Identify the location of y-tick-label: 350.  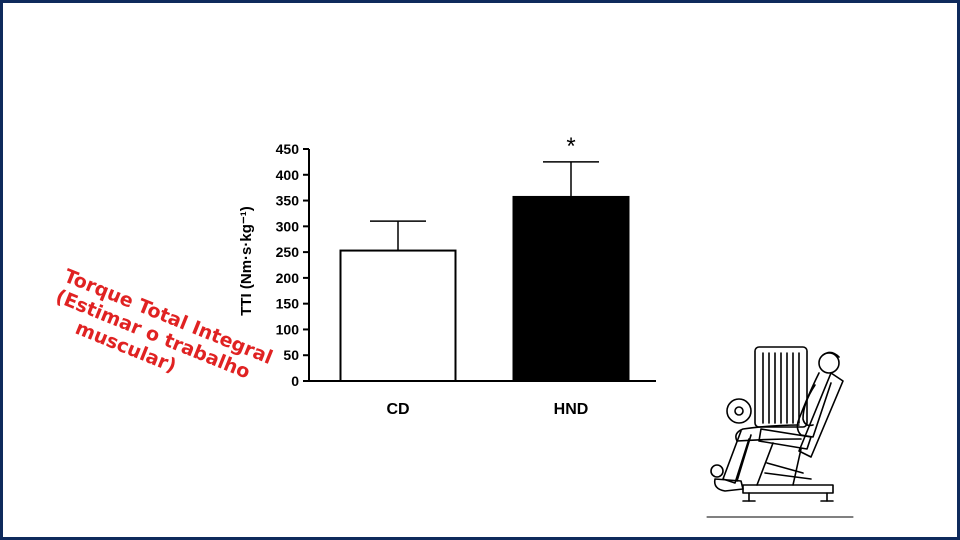
(288, 201).